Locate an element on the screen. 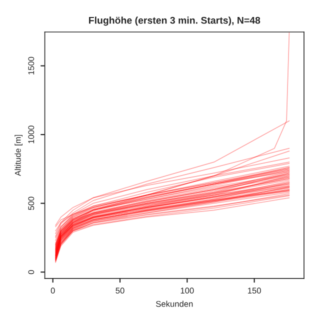  y-axis-title: Altitude [m] is located at coordinates (18, 155).